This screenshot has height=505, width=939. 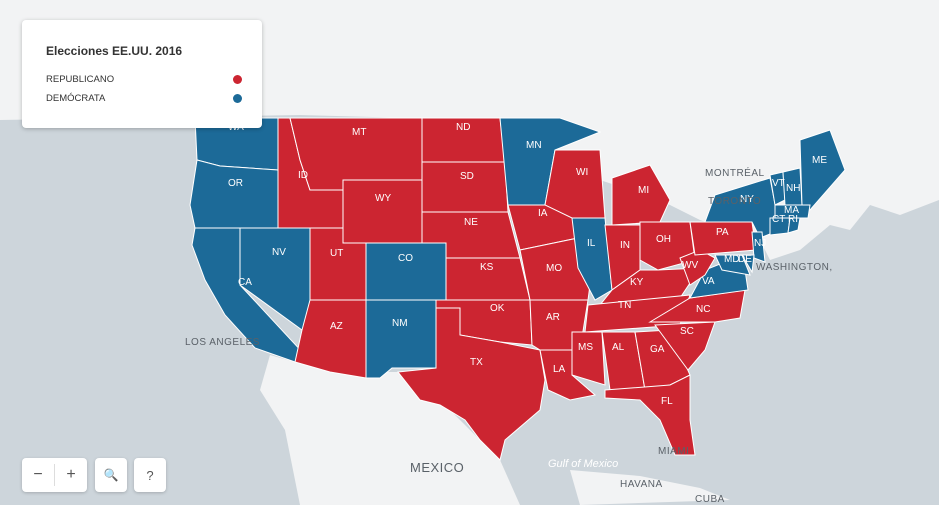 I want to click on label-CA: CA, so click(x=245, y=282).